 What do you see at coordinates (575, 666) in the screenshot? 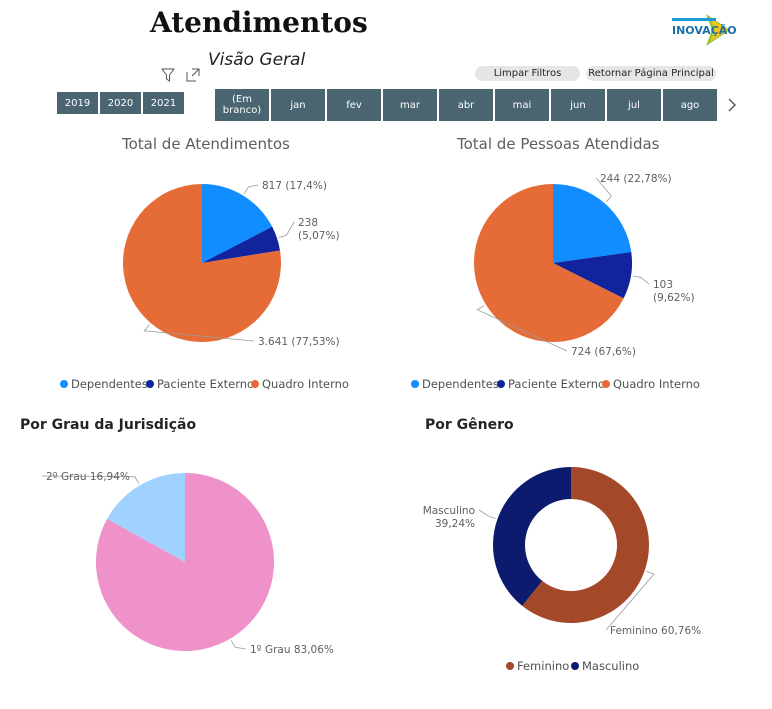
I see `legend-marker-masculino` at bounding box center [575, 666].